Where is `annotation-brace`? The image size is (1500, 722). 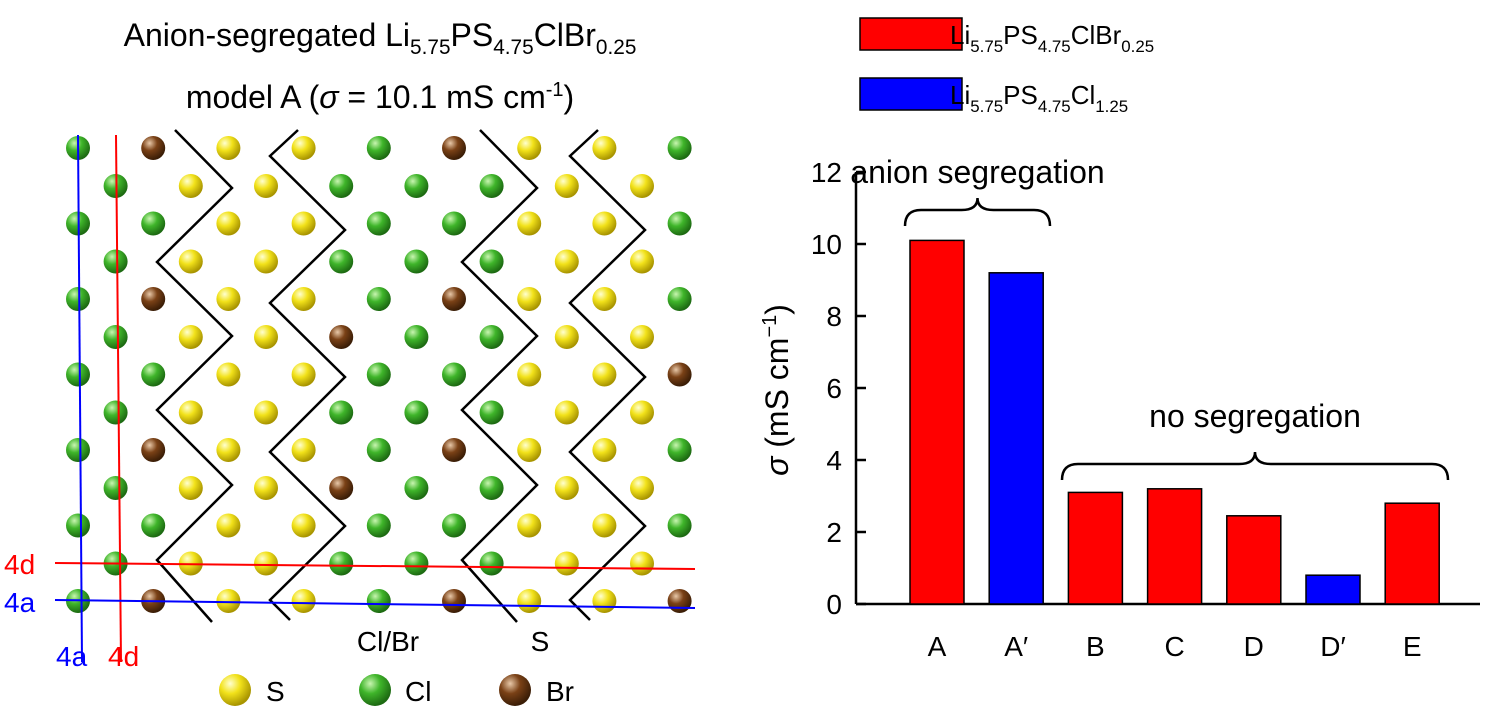 annotation-brace is located at coordinates (1255, 466).